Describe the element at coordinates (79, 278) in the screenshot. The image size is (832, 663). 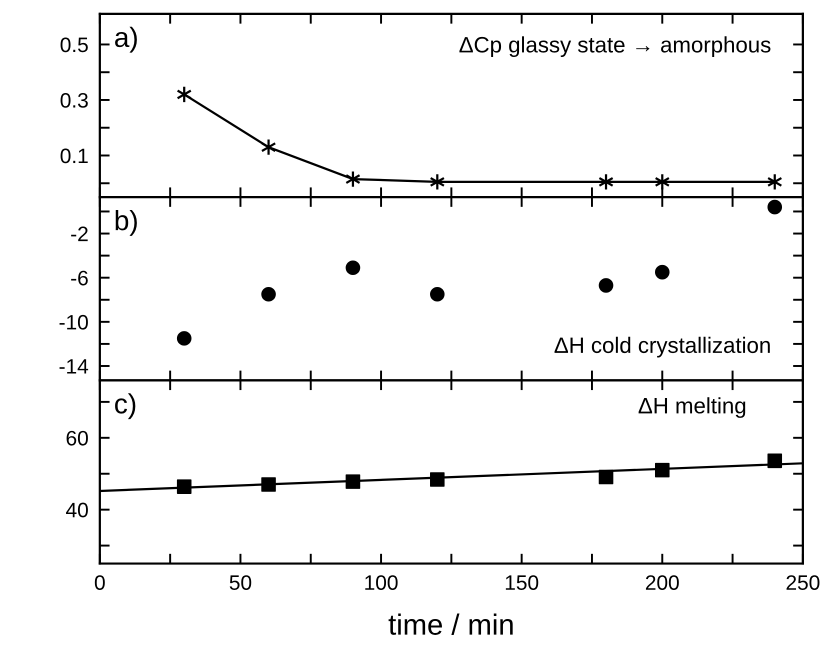
I see `y-tick-label: -6` at that location.